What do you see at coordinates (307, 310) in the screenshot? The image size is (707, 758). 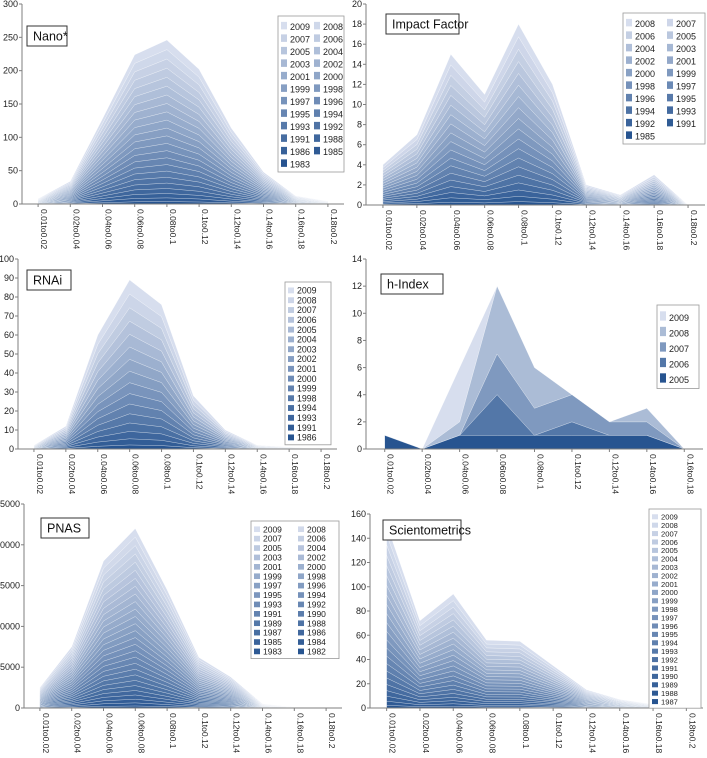 I see `legend-entry: 2007` at bounding box center [307, 310].